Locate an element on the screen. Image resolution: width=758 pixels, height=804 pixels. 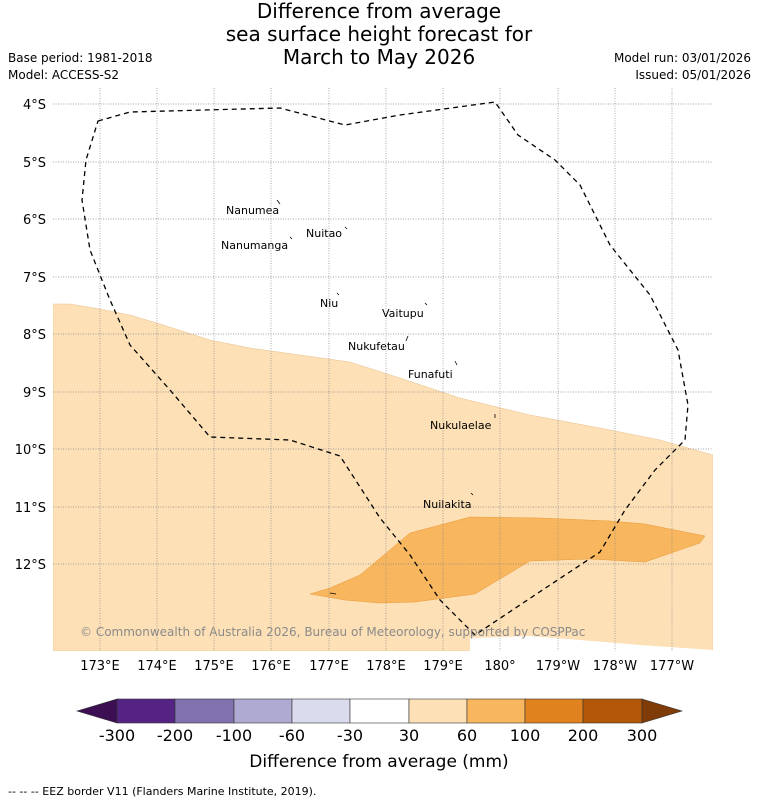
lat-label: 10°S is located at coordinates (30, 450).